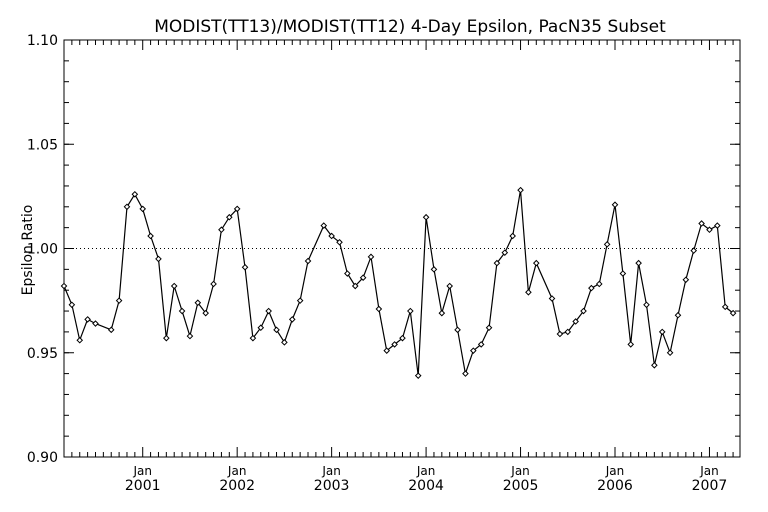 The width and height of the screenshot is (768, 512). I want to click on x-tick-year-label: 2002, so click(237, 486).